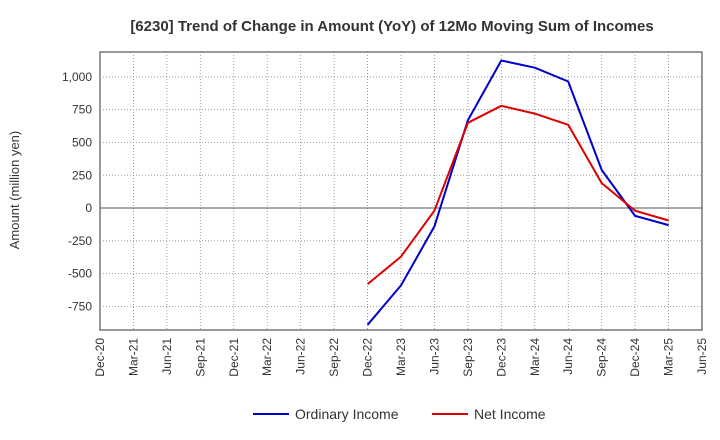 This screenshot has height=440, width=720. What do you see at coordinates (702, 356) in the screenshot?
I see `x-tick-label: Jun-25` at bounding box center [702, 356].